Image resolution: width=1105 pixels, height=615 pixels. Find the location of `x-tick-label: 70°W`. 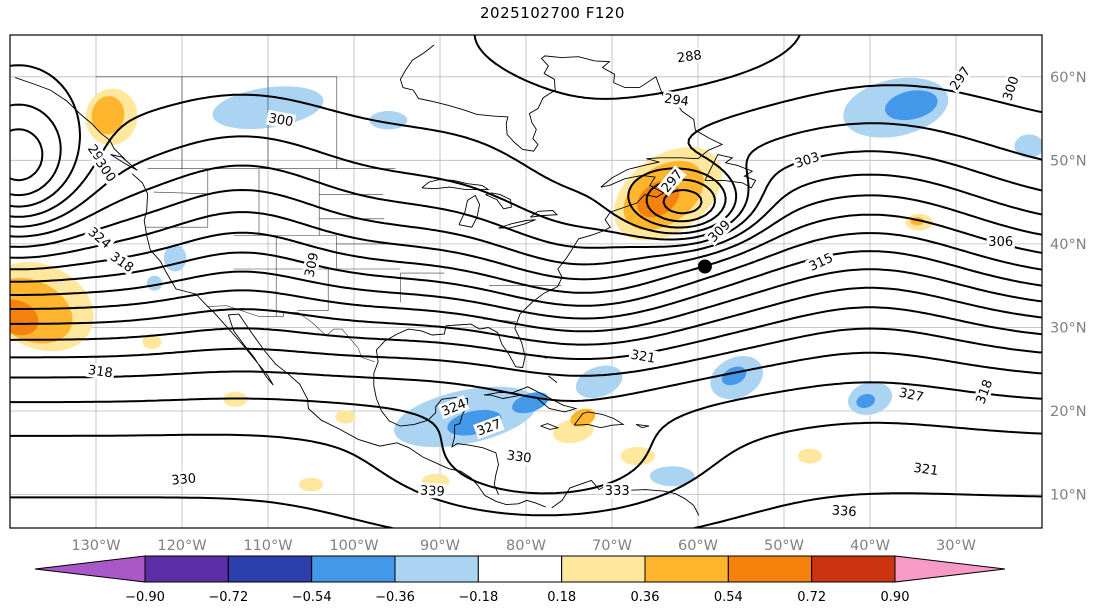

x-tick-label: 70°W is located at coordinates (612, 546).